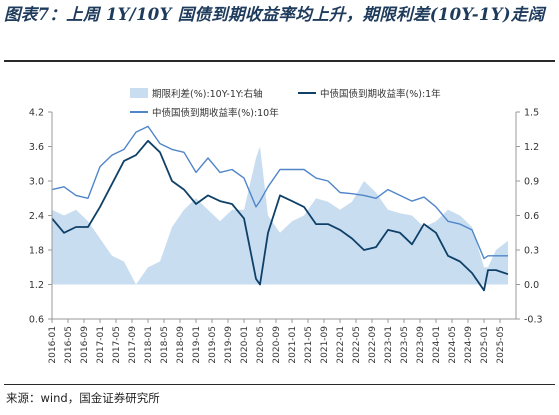 Image resolution: width=559 pixels, height=415 pixels. I want to click on x-tick-label: 2024-05, so click(453, 345).